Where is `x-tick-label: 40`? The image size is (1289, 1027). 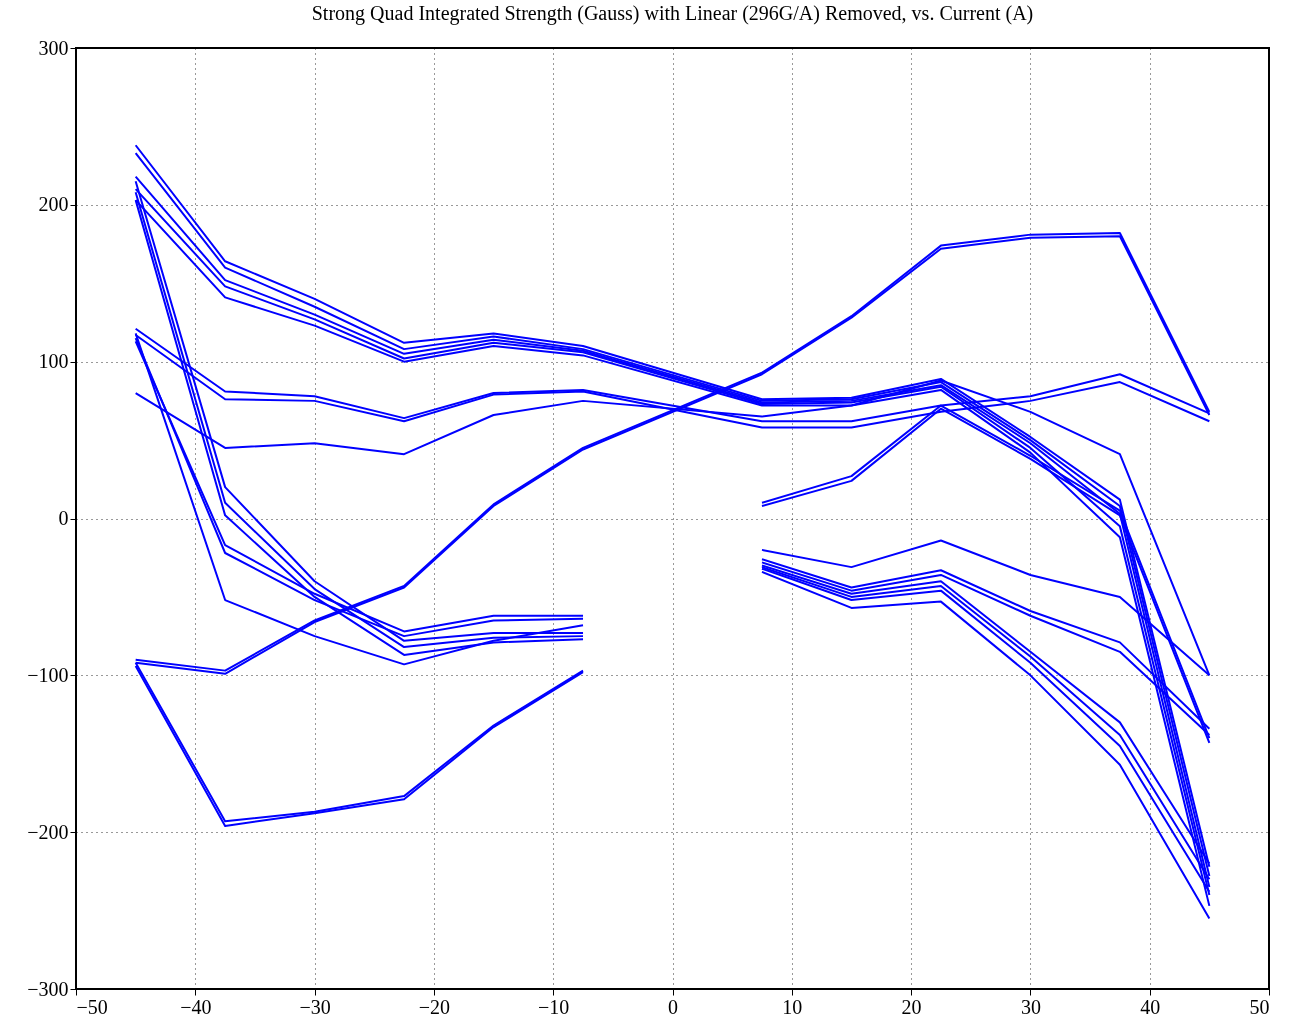
x-tick-label: 40 is located at coordinates (1150, 1006).